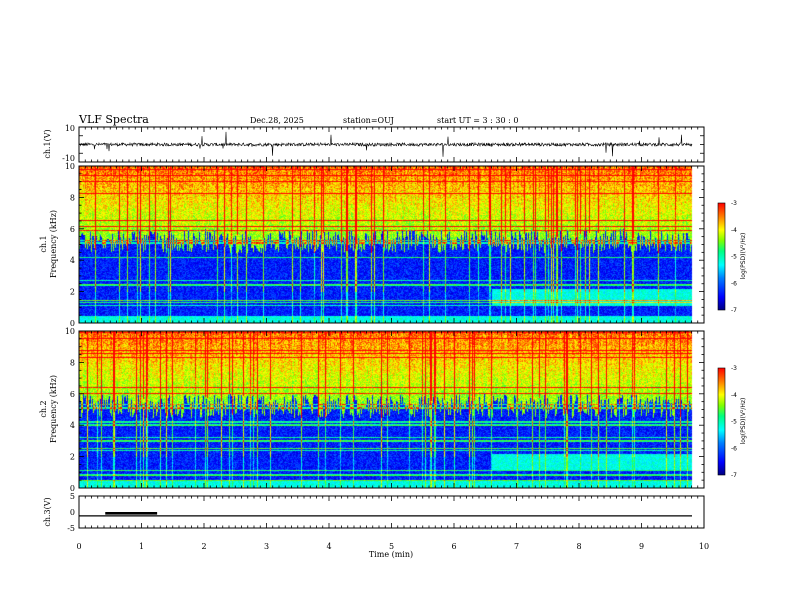 The width and height of the screenshot is (792, 612). Describe the element at coordinates (704, 546) in the screenshot. I see `x-tick-label: 10` at that location.